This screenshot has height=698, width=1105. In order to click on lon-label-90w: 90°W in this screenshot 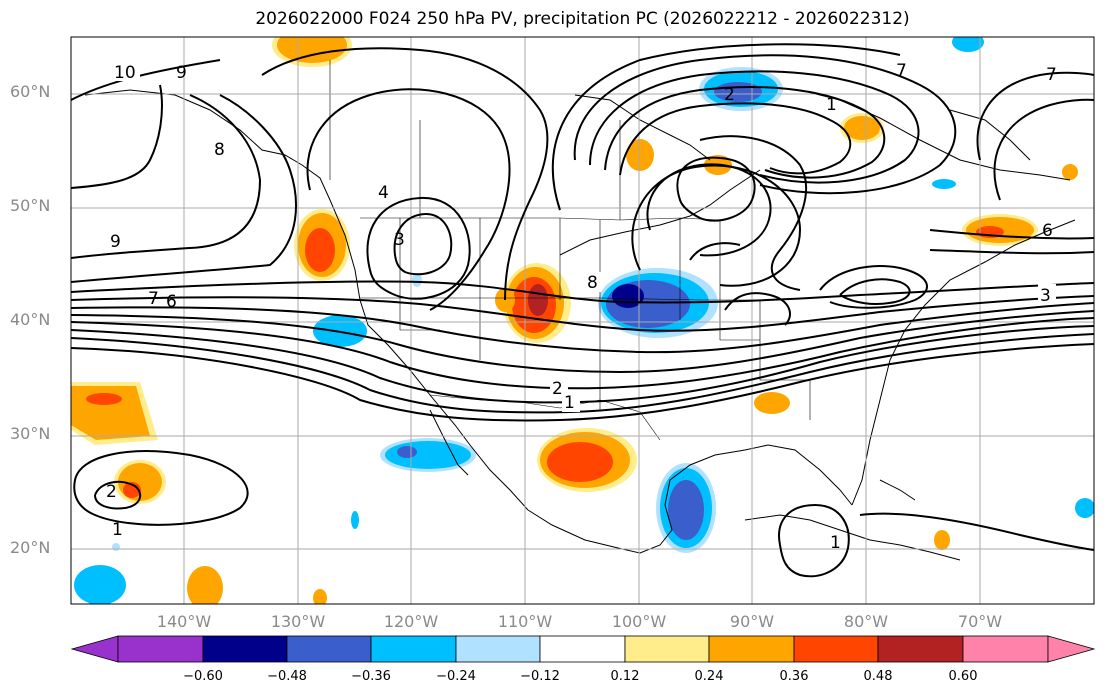, I will do `click(752, 621)`.